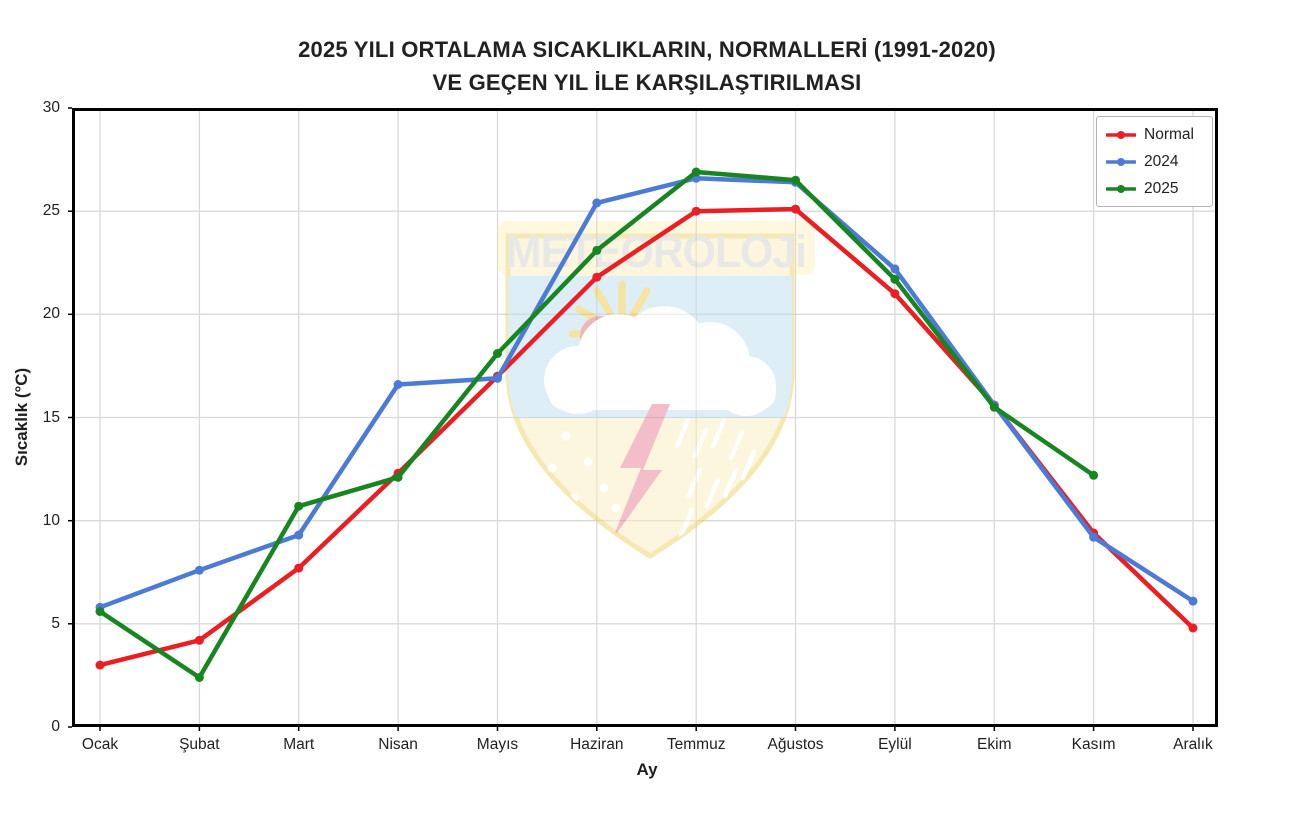 The height and width of the screenshot is (814, 1294). What do you see at coordinates (1169, 134) in the screenshot?
I see `legend-label: Normal` at bounding box center [1169, 134].